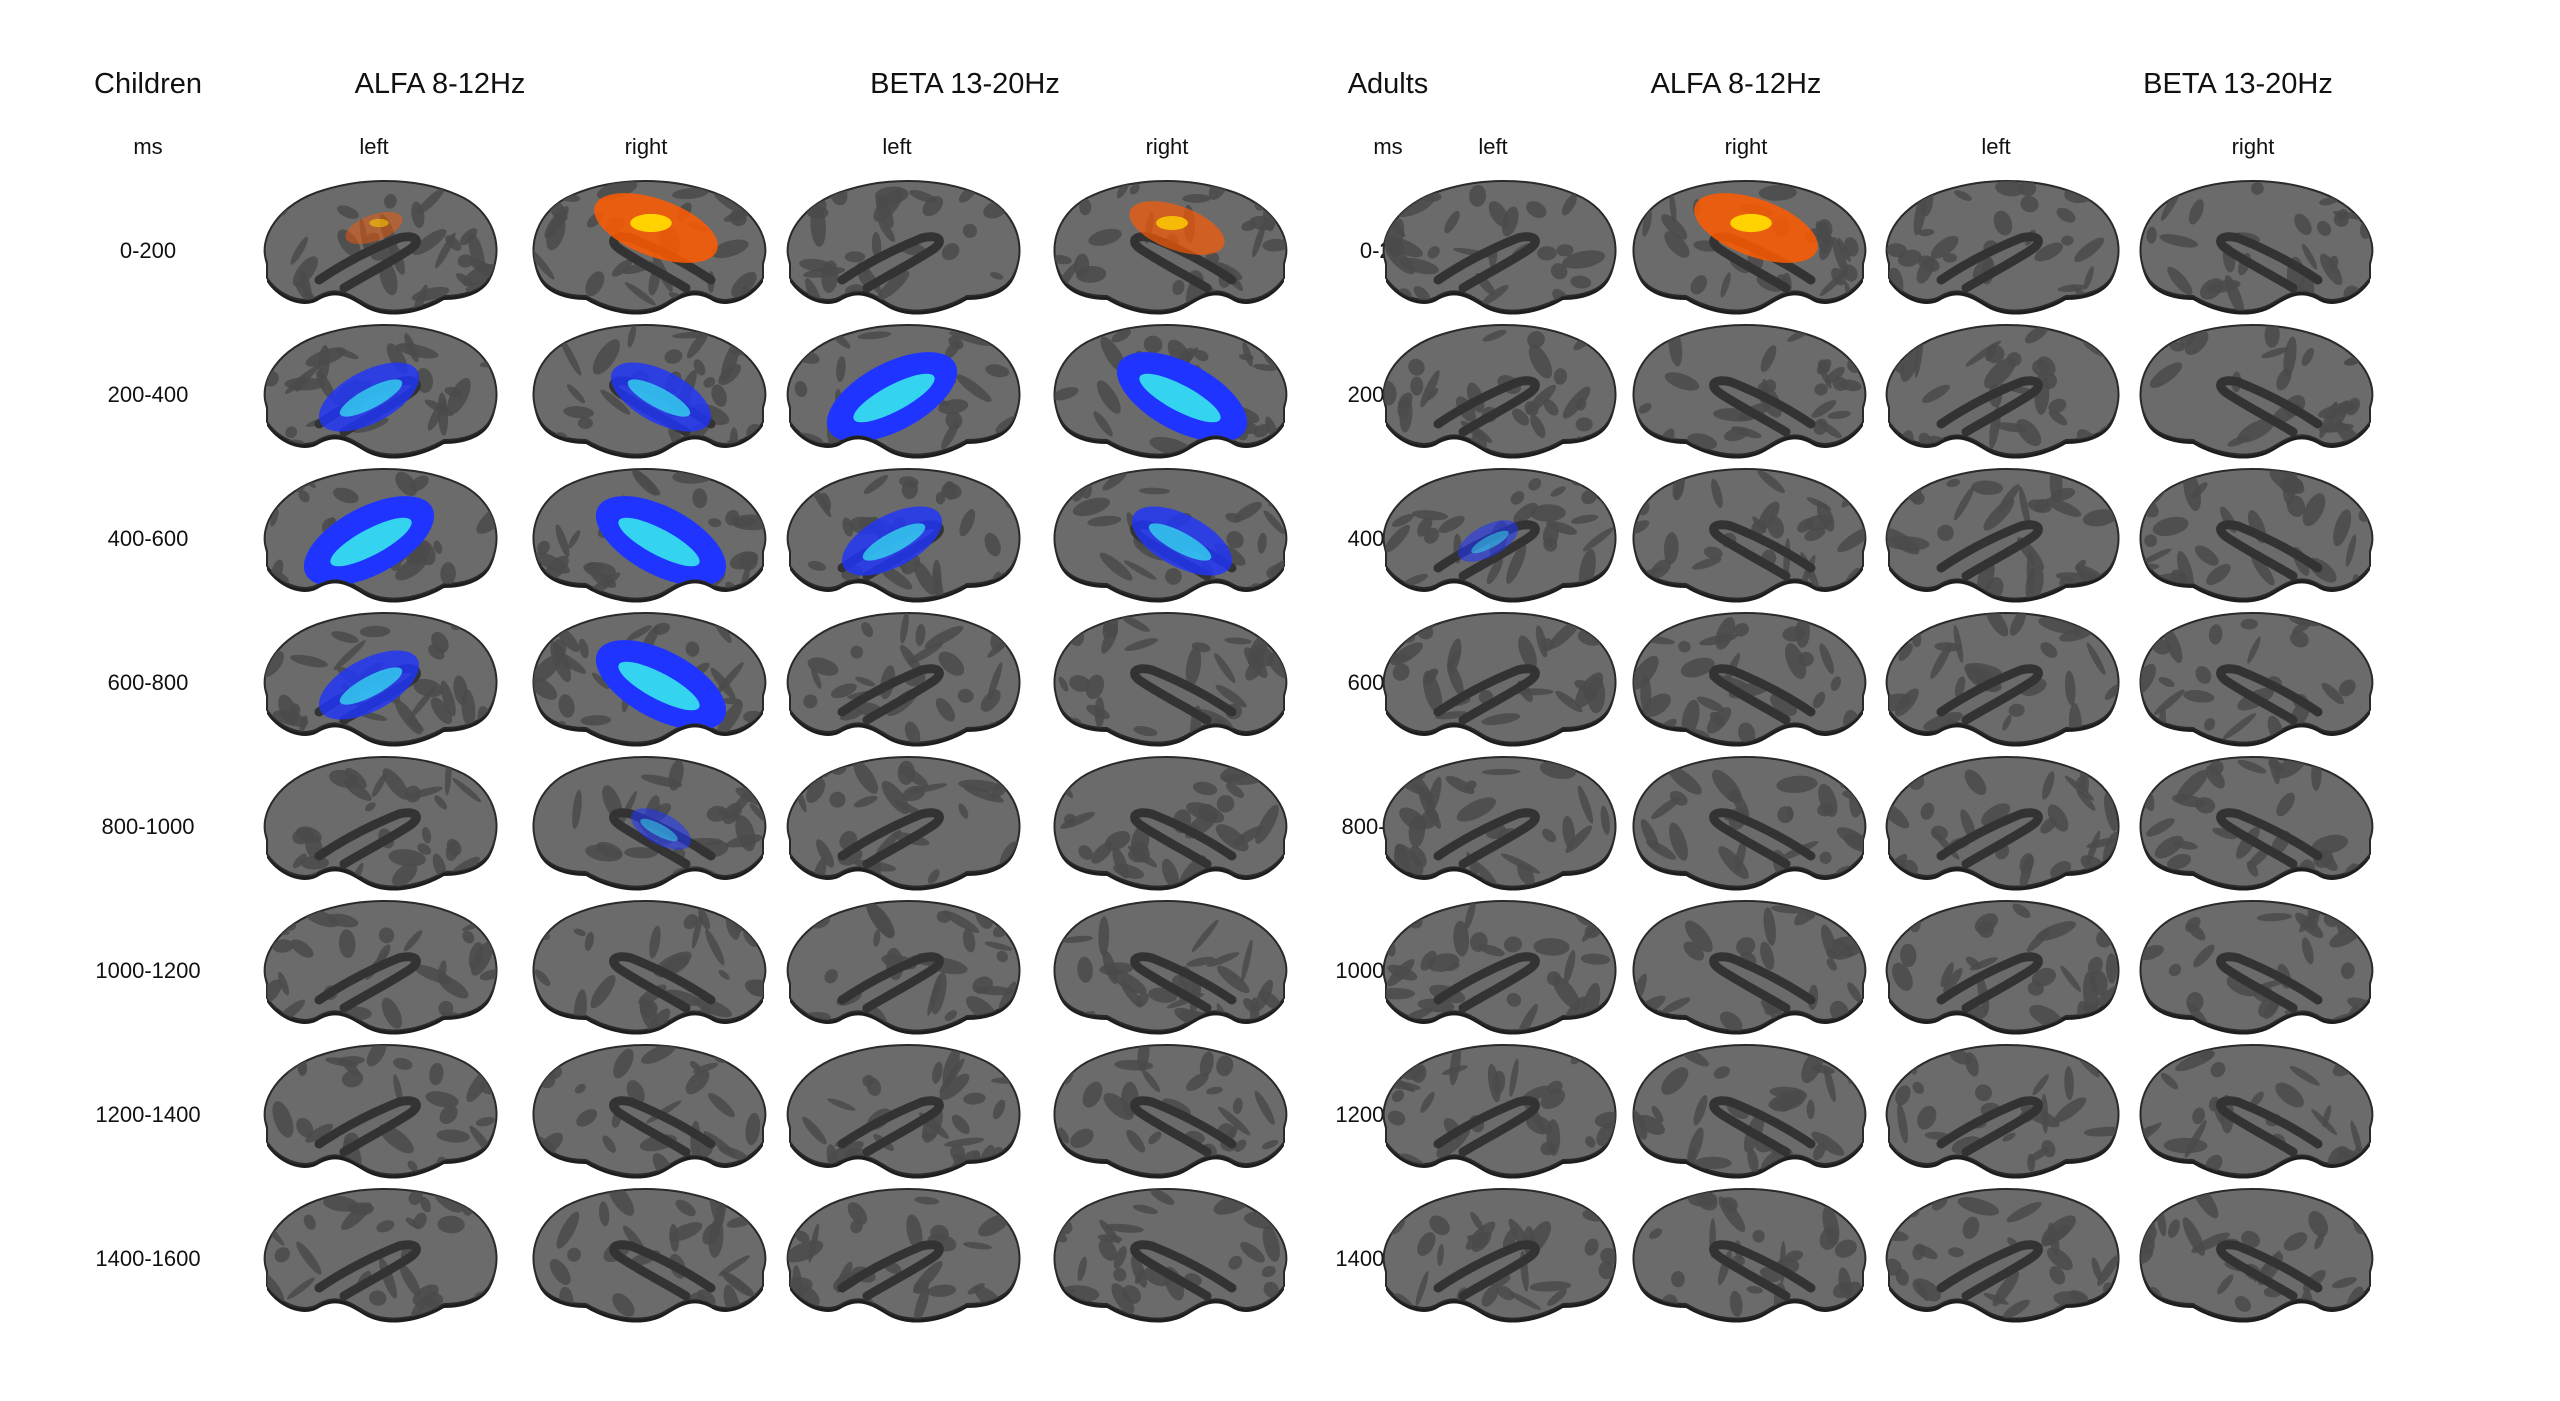  What do you see at coordinates (1172, 826) in the screenshot?
I see `brain-children-beta-right-row4` at bounding box center [1172, 826].